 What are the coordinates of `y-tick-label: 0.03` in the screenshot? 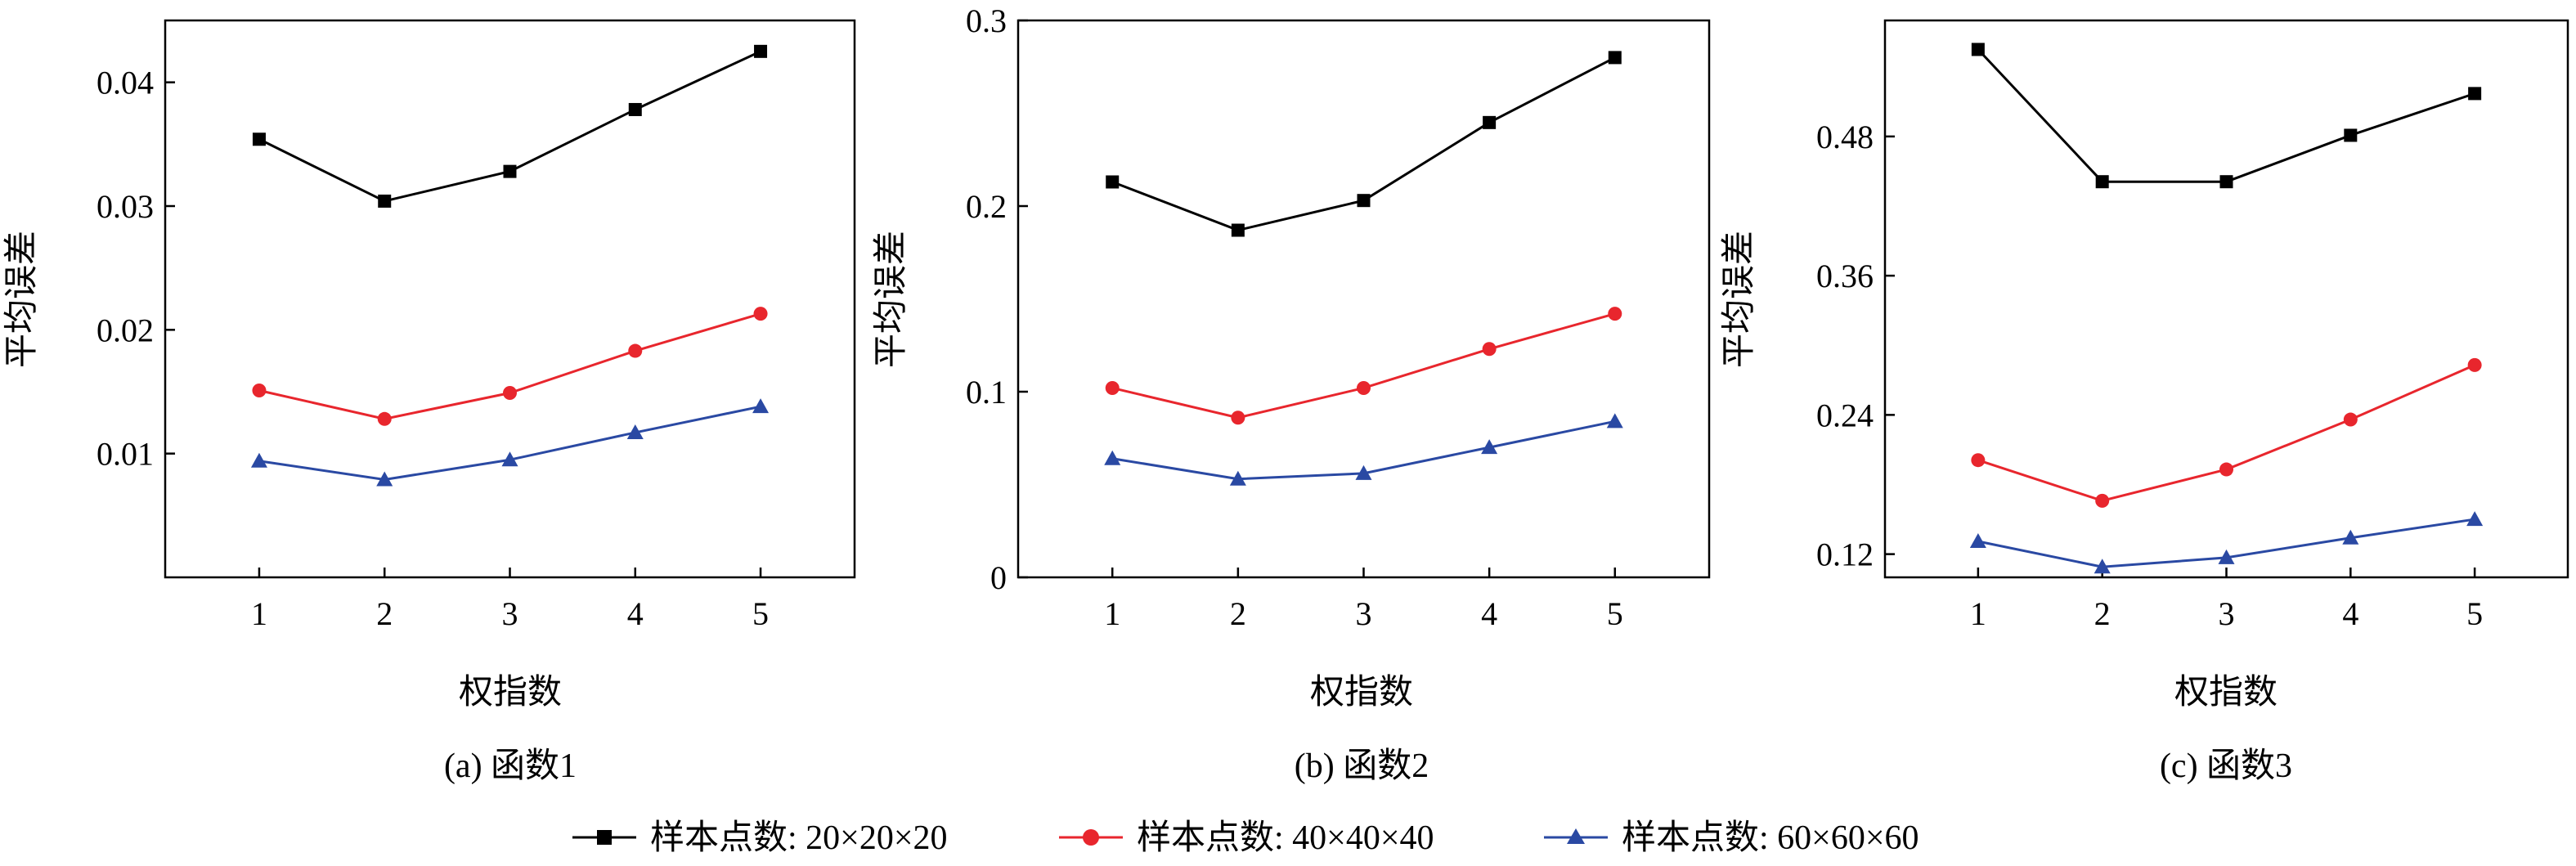 It's located at (125, 206).